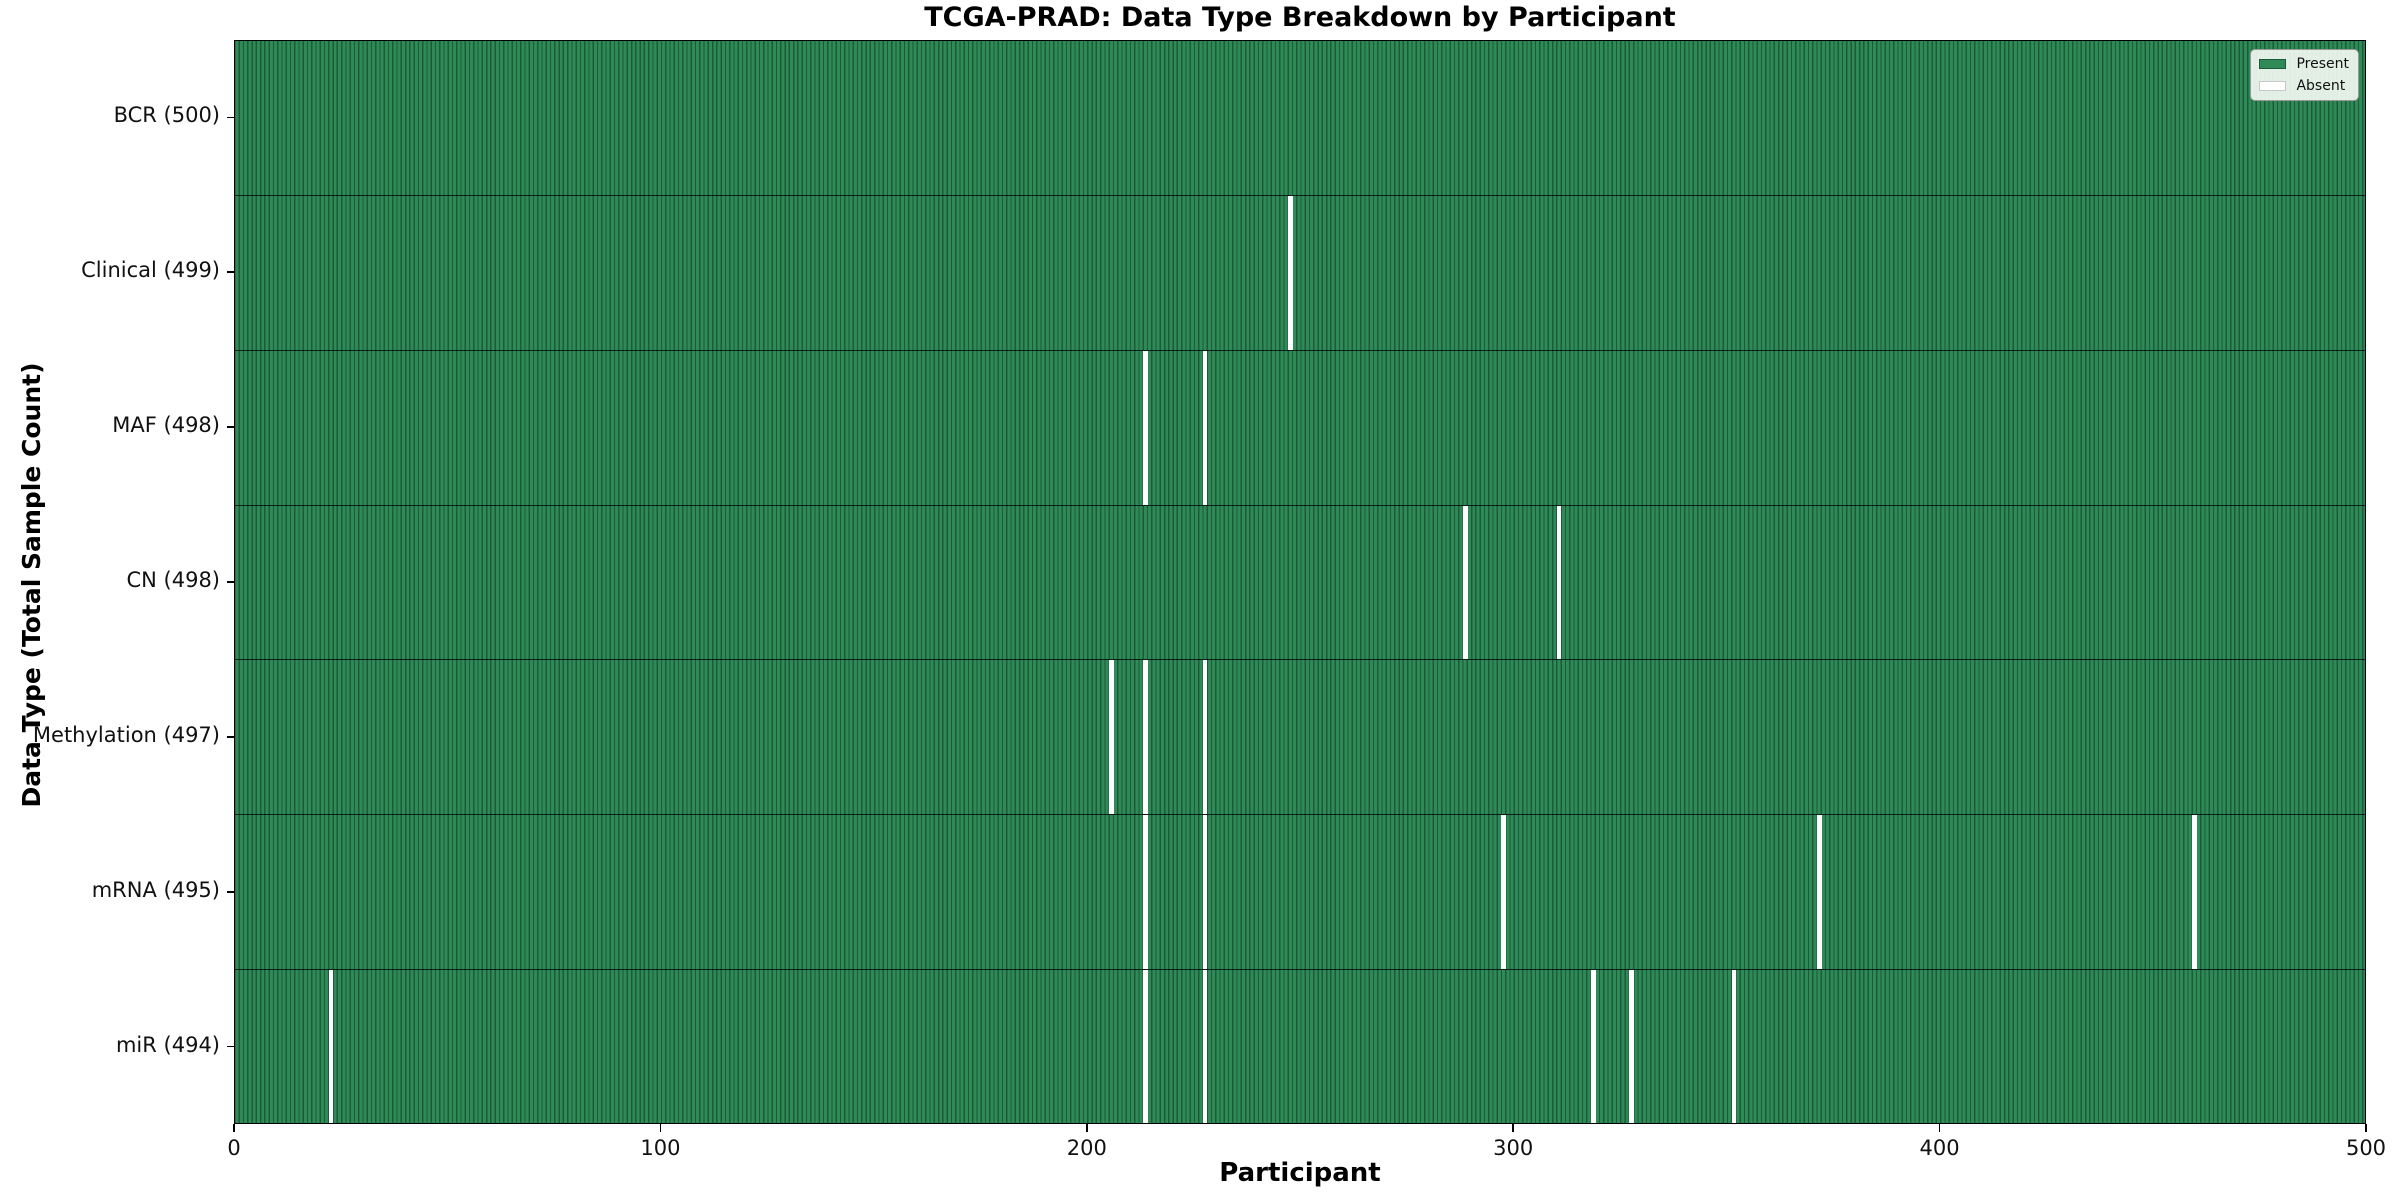 The image size is (2400, 1200). I want to click on y-tick-label-CN: CN (498), so click(173, 580).